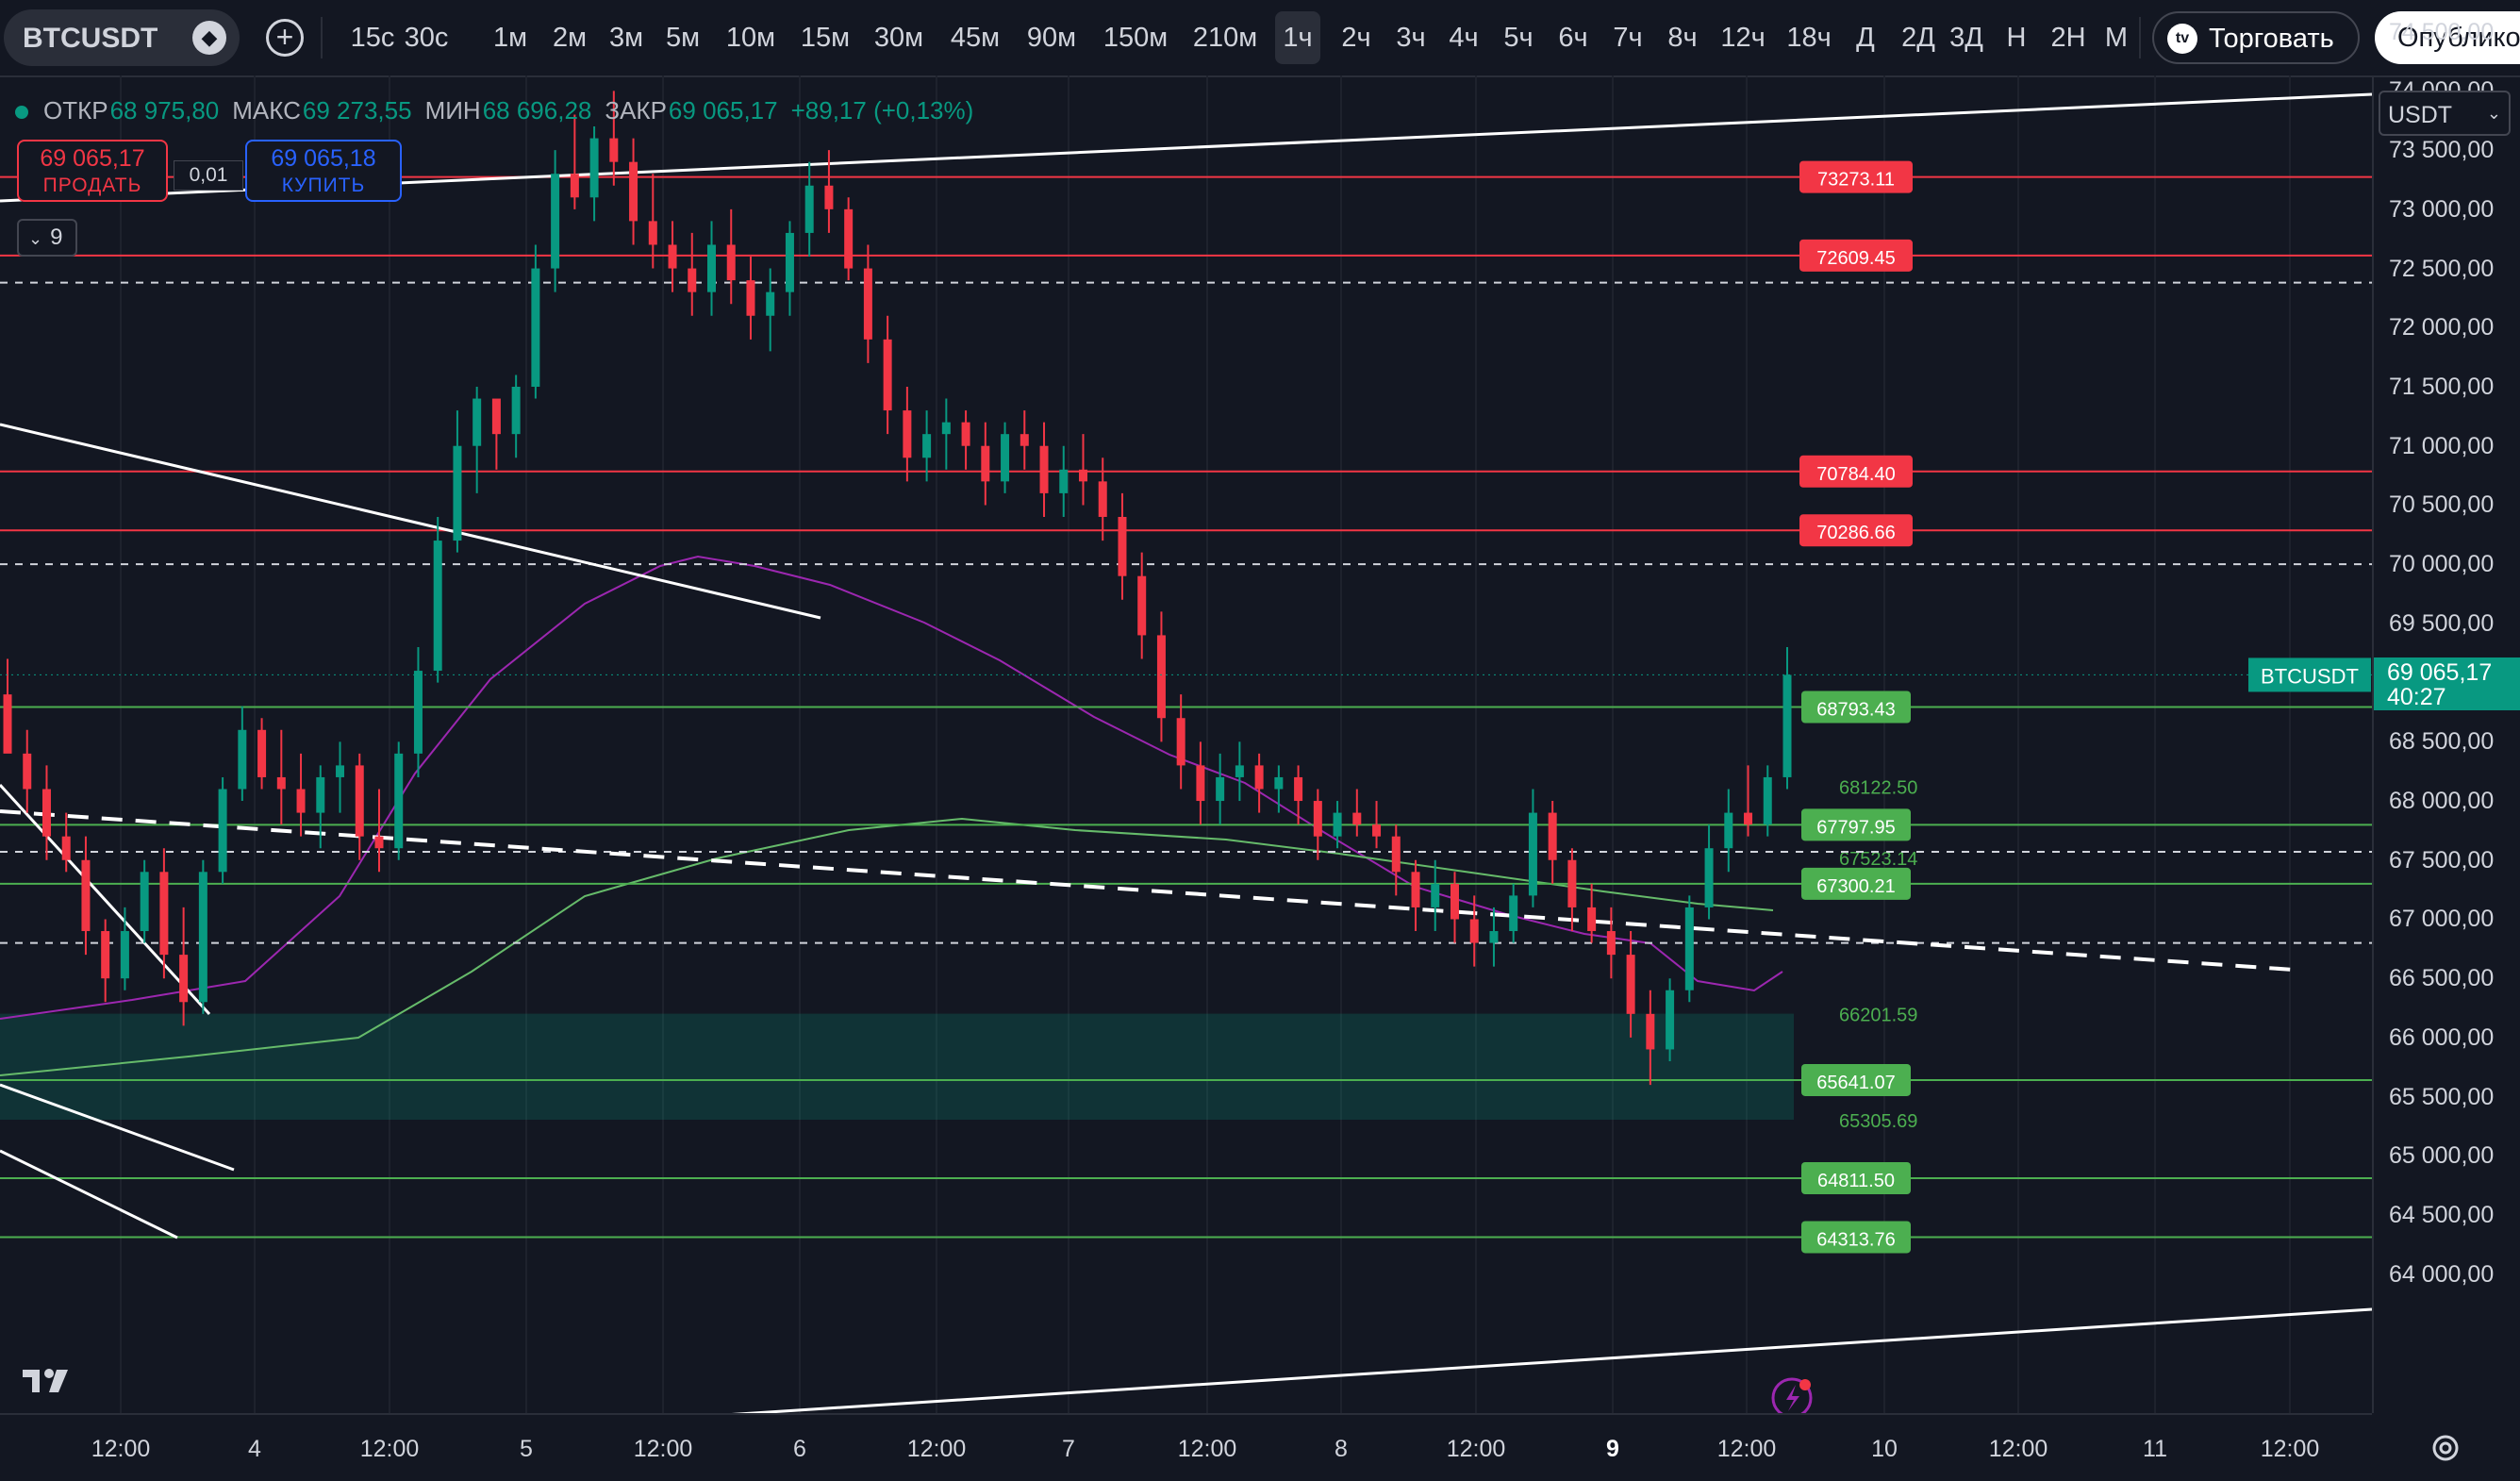  I want to click on timeframe-2ч: 2ч, so click(1356, 38).